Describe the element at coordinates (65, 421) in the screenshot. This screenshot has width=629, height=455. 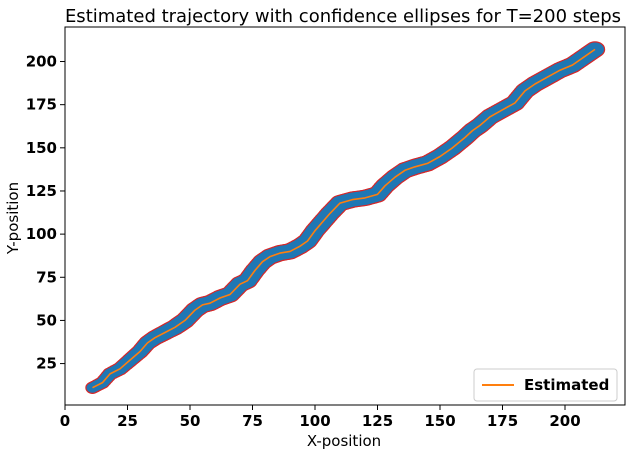
I see `x-tick-label: 0` at that location.